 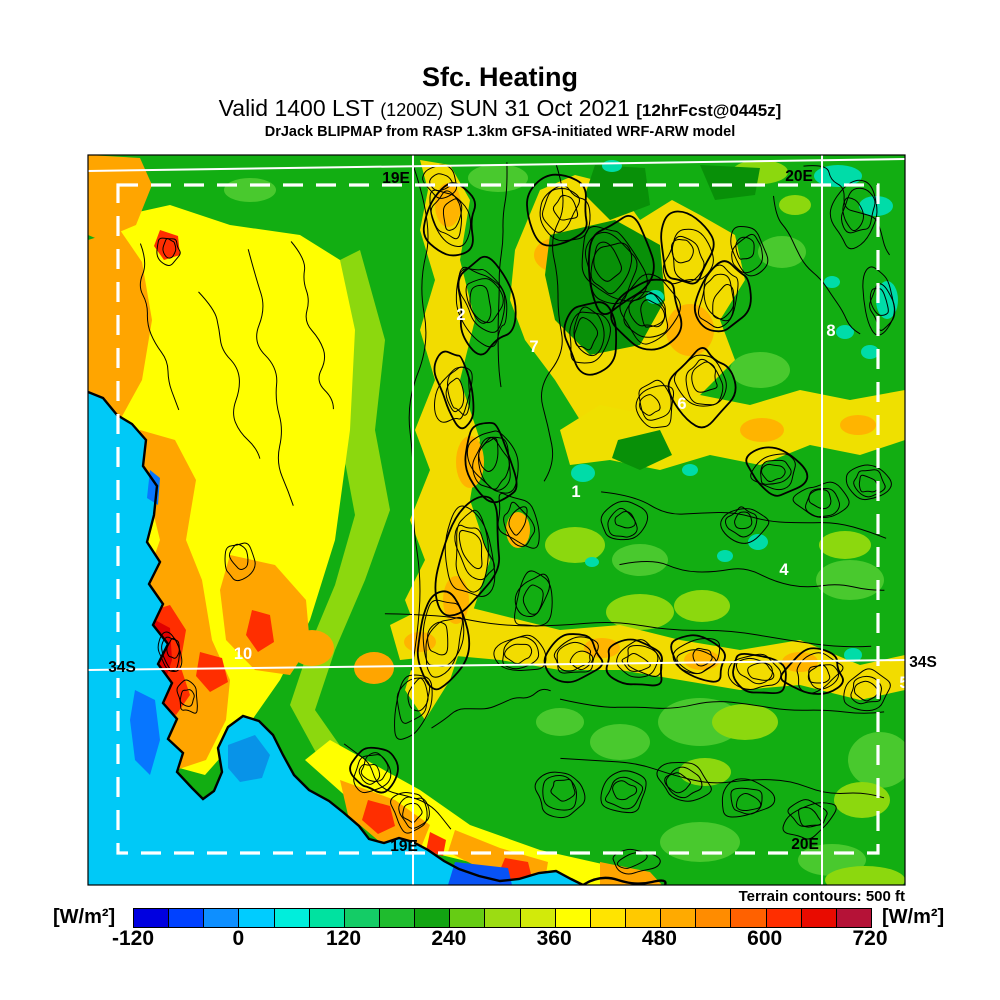 What do you see at coordinates (624, 880) in the screenshot?
I see `coastline-east` at bounding box center [624, 880].